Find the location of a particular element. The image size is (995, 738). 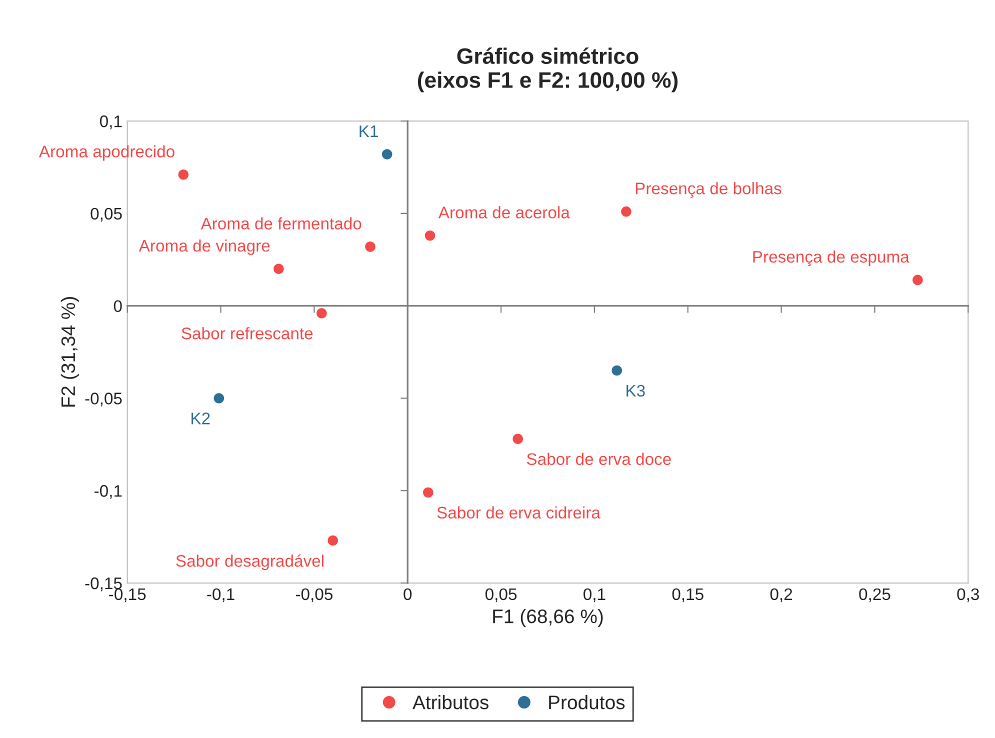

annotation: K3 is located at coordinates (635, 390).